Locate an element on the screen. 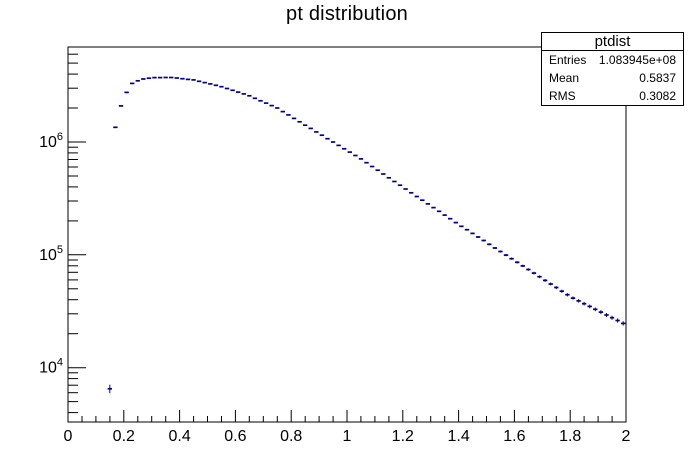  stat-value: 1.083945e+08 is located at coordinates (637, 59).